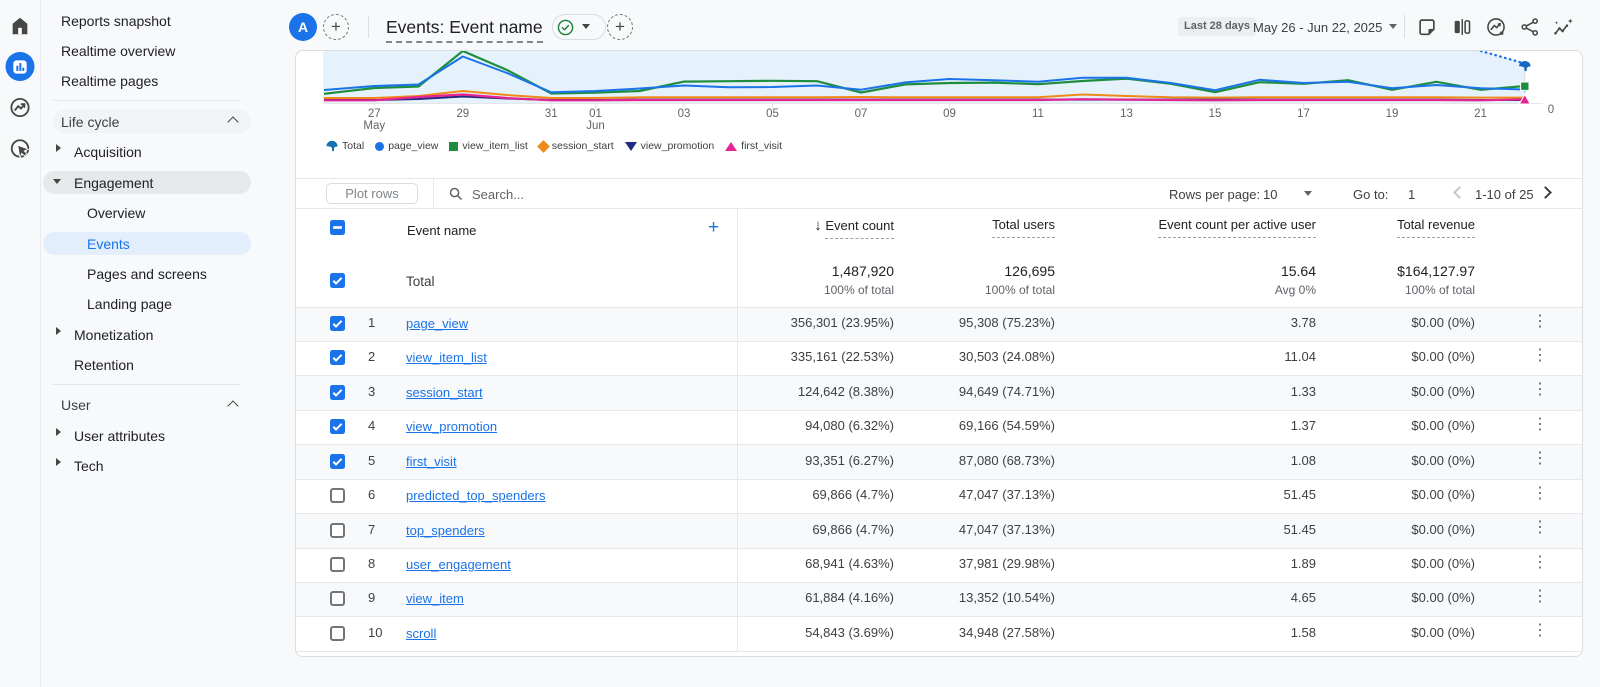 This screenshot has width=1600, height=687. I want to click on svg-text: 31, so click(551, 114).